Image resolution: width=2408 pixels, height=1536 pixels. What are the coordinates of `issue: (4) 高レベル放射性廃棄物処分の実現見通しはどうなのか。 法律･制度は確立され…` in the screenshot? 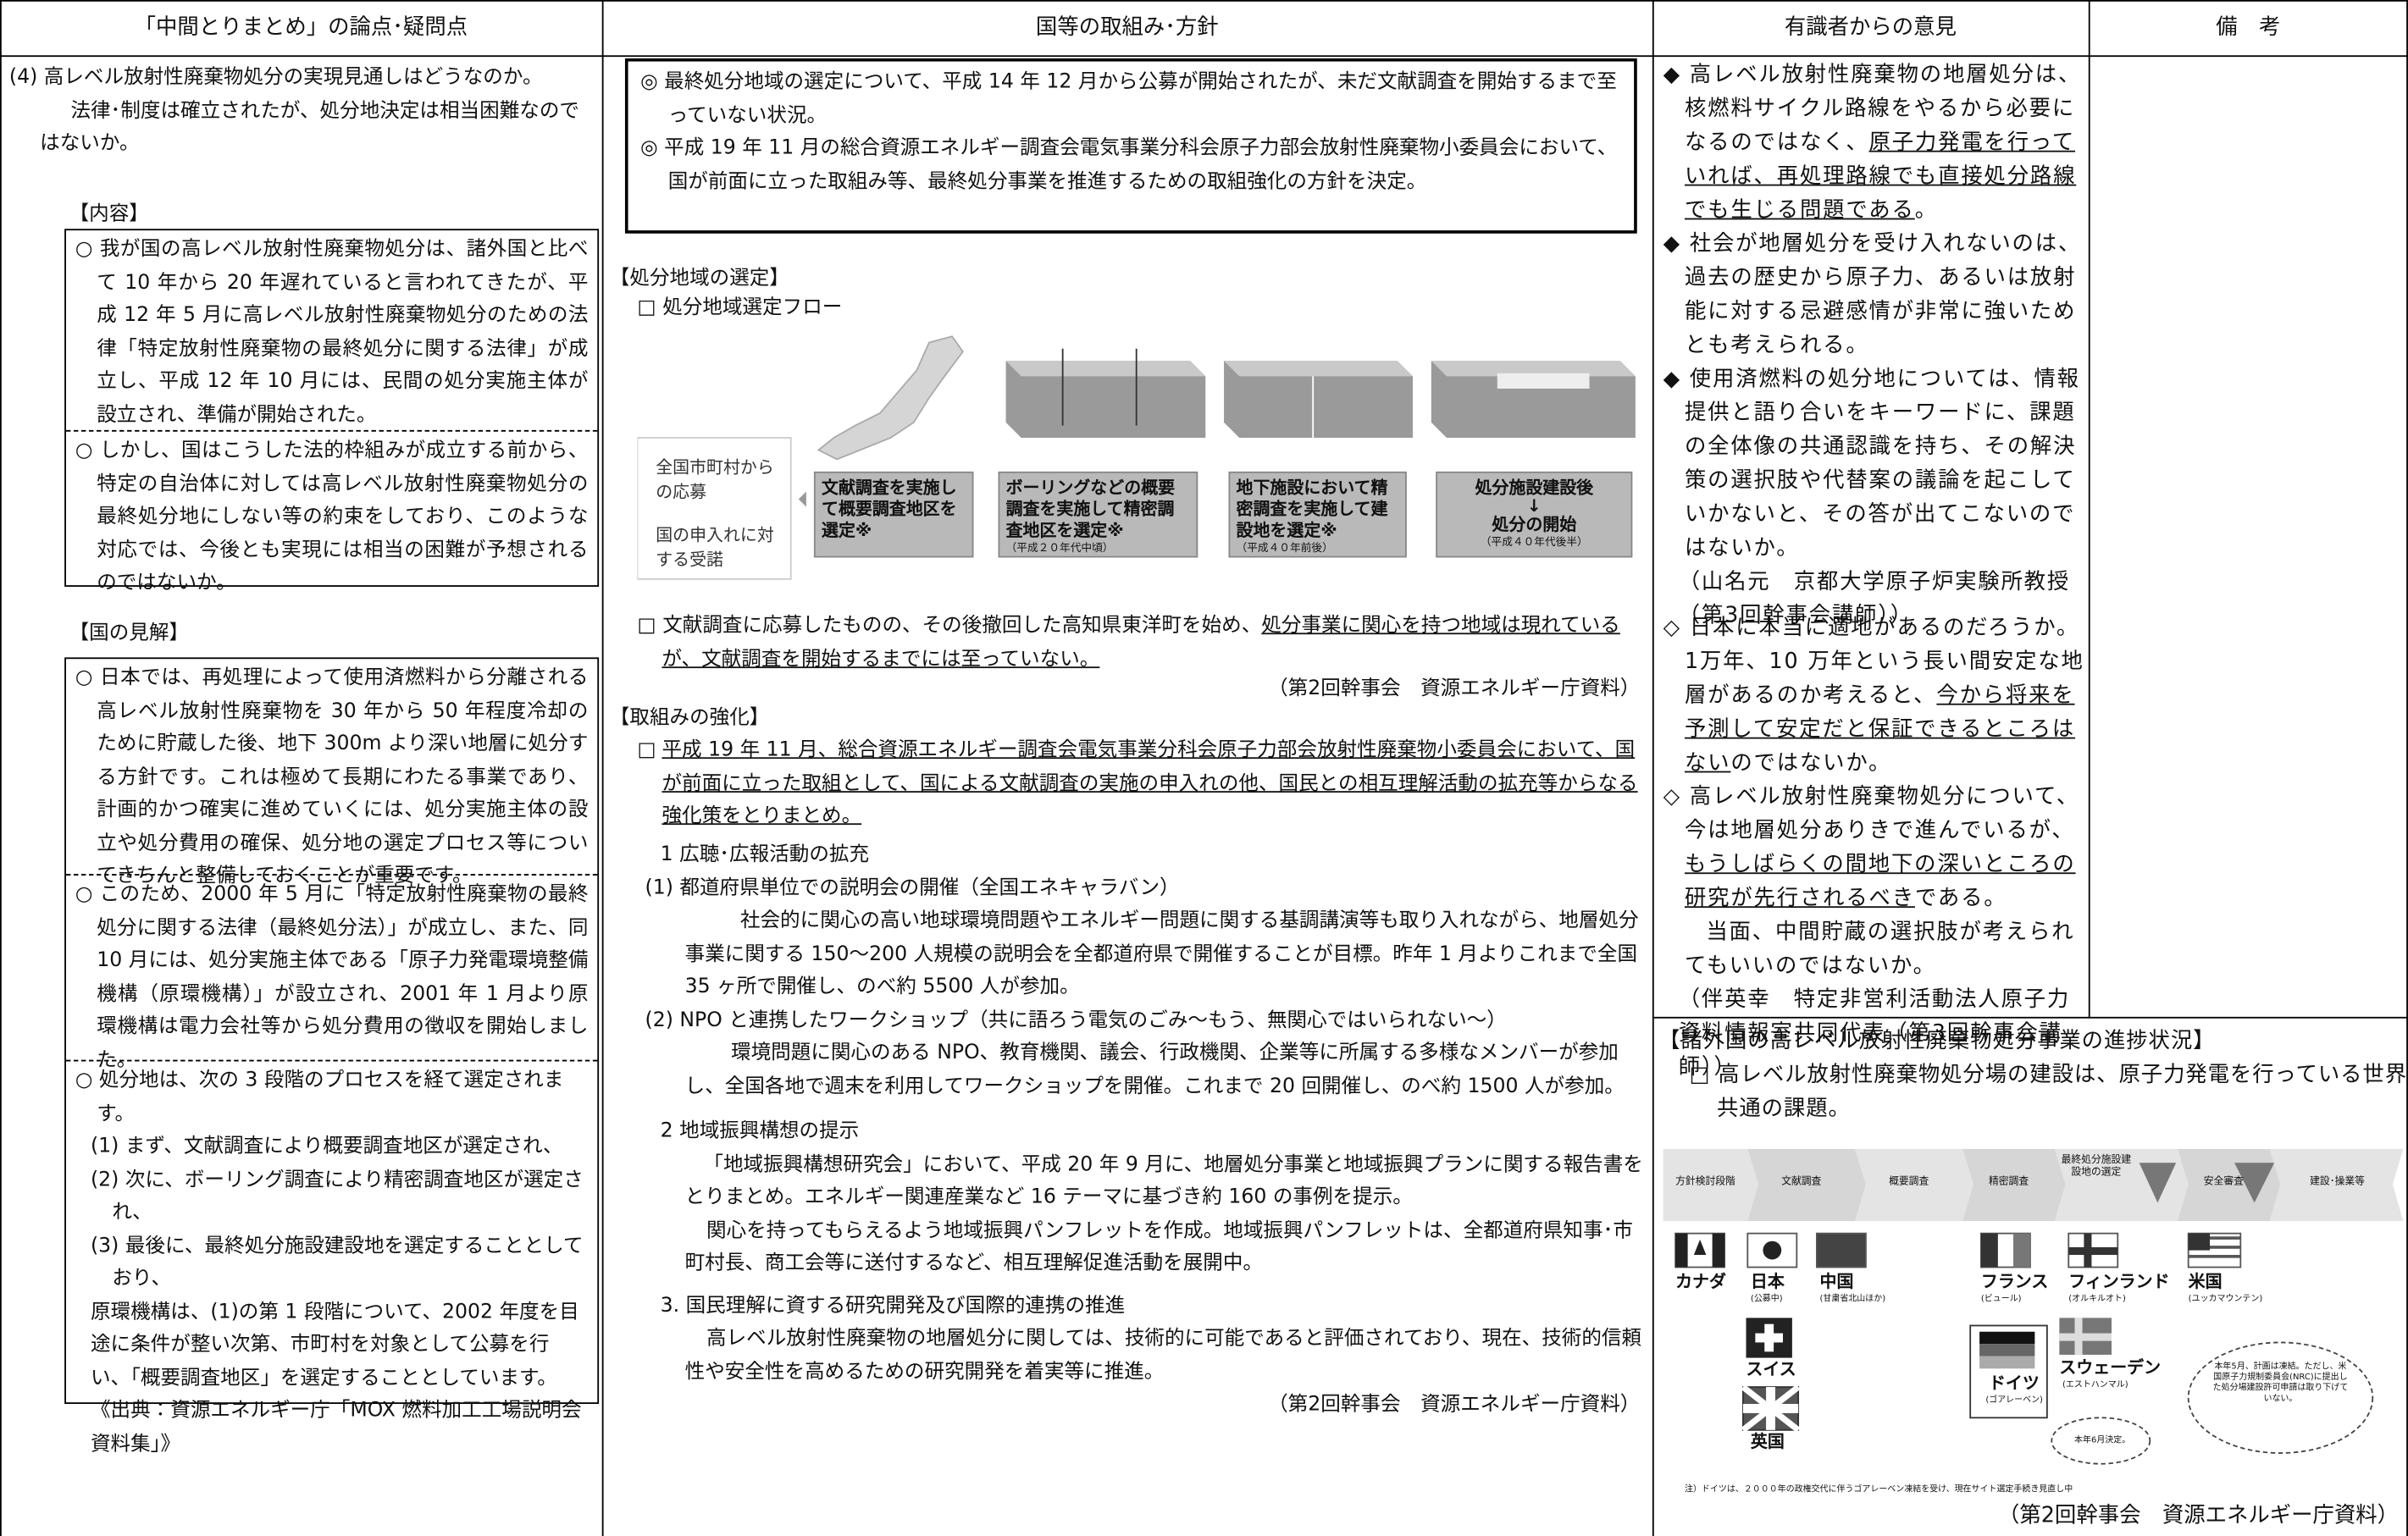 It's located at (302, 111).